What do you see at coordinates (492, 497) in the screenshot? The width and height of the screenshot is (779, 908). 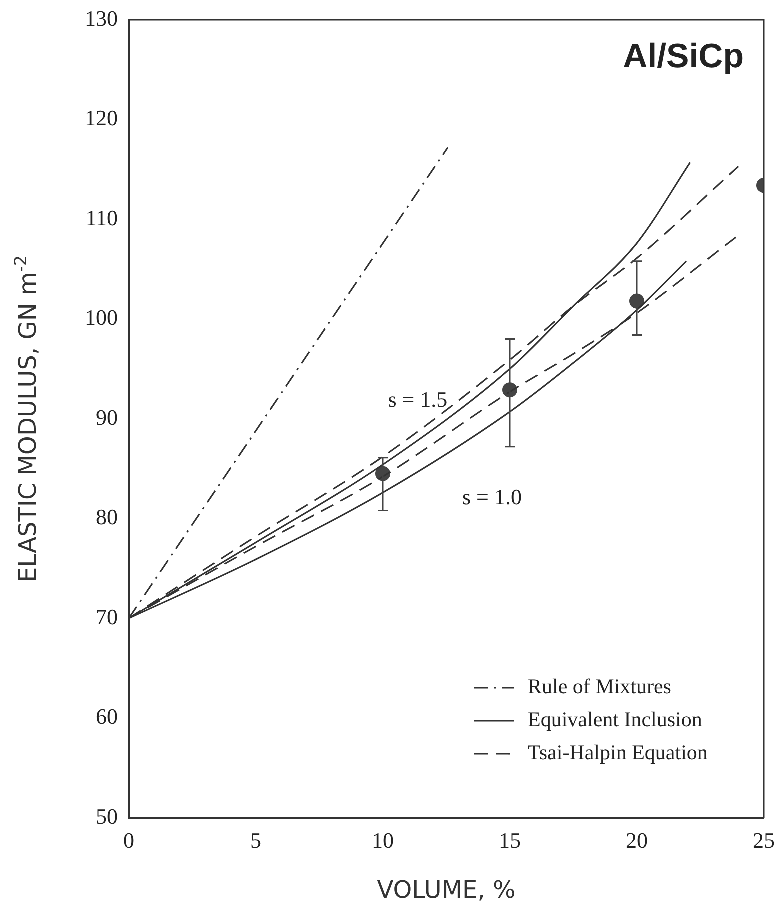 I see `annotation: s = 1.0` at bounding box center [492, 497].